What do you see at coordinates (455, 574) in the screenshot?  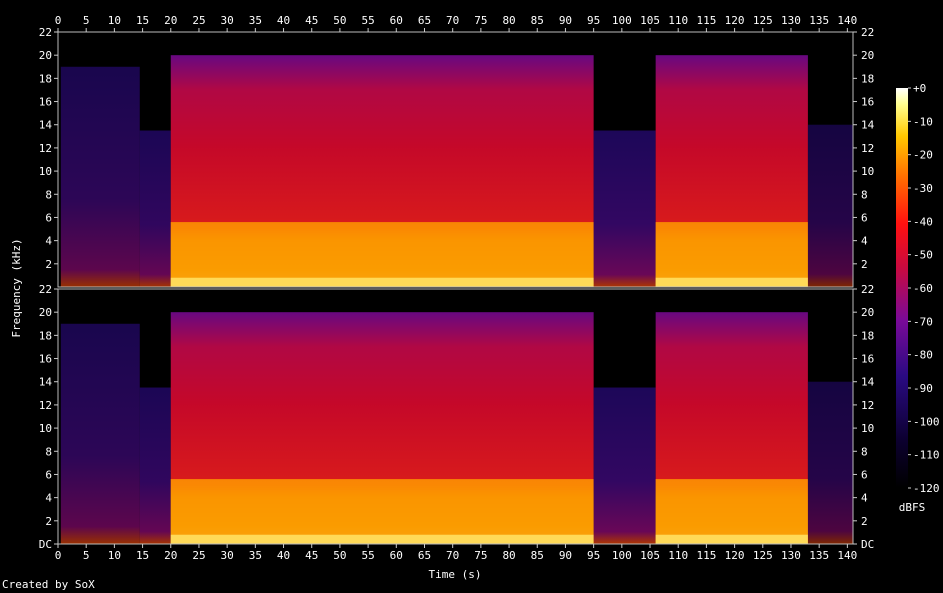 I see `x-axis-label: Time (s)` at bounding box center [455, 574].